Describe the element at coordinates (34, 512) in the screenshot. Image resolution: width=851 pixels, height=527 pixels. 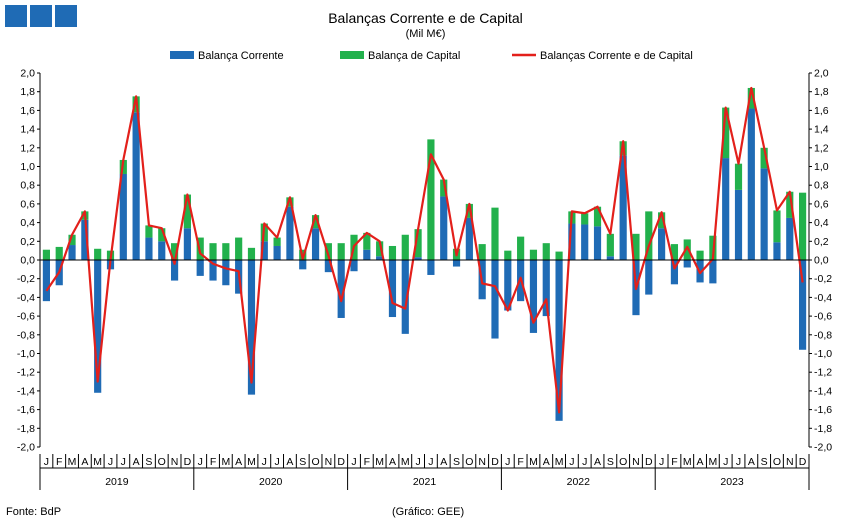
I see `footer-source: Fonte: BdP` at that location.